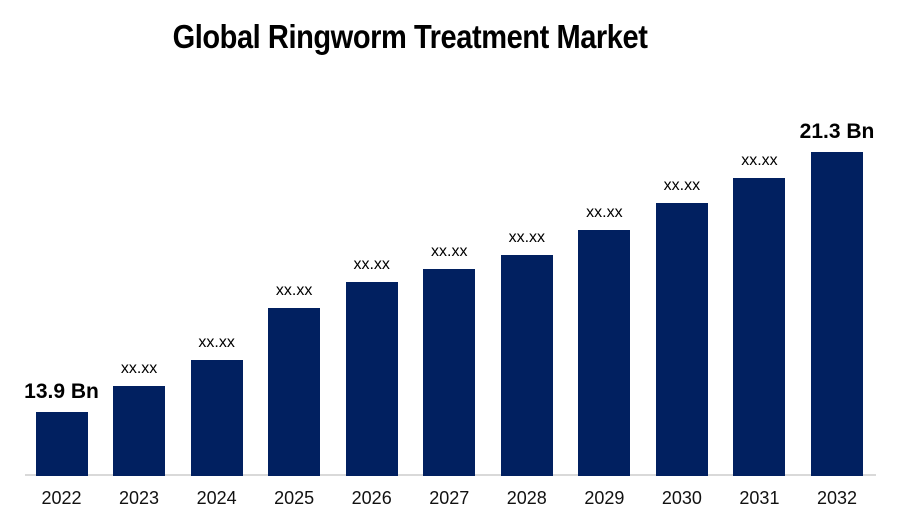 The width and height of the screenshot is (900, 525). What do you see at coordinates (139, 368) in the screenshot?
I see `value-label-2023: xx.xx` at bounding box center [139, 368].